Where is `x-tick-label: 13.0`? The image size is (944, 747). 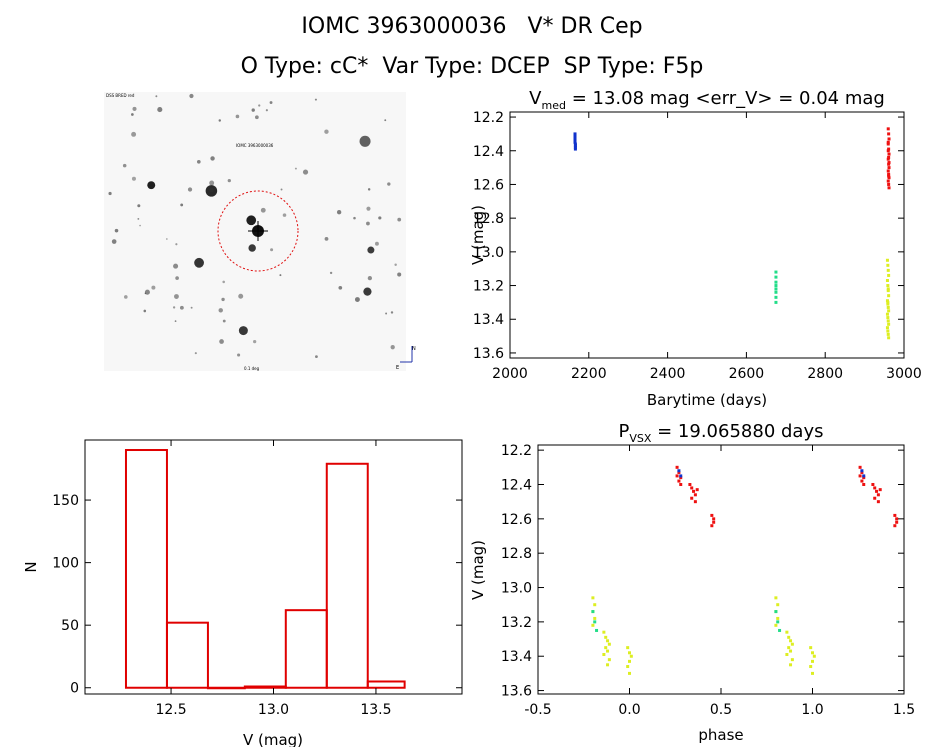 x-tick-label: 13.0 is located at coordinates (273, 710).